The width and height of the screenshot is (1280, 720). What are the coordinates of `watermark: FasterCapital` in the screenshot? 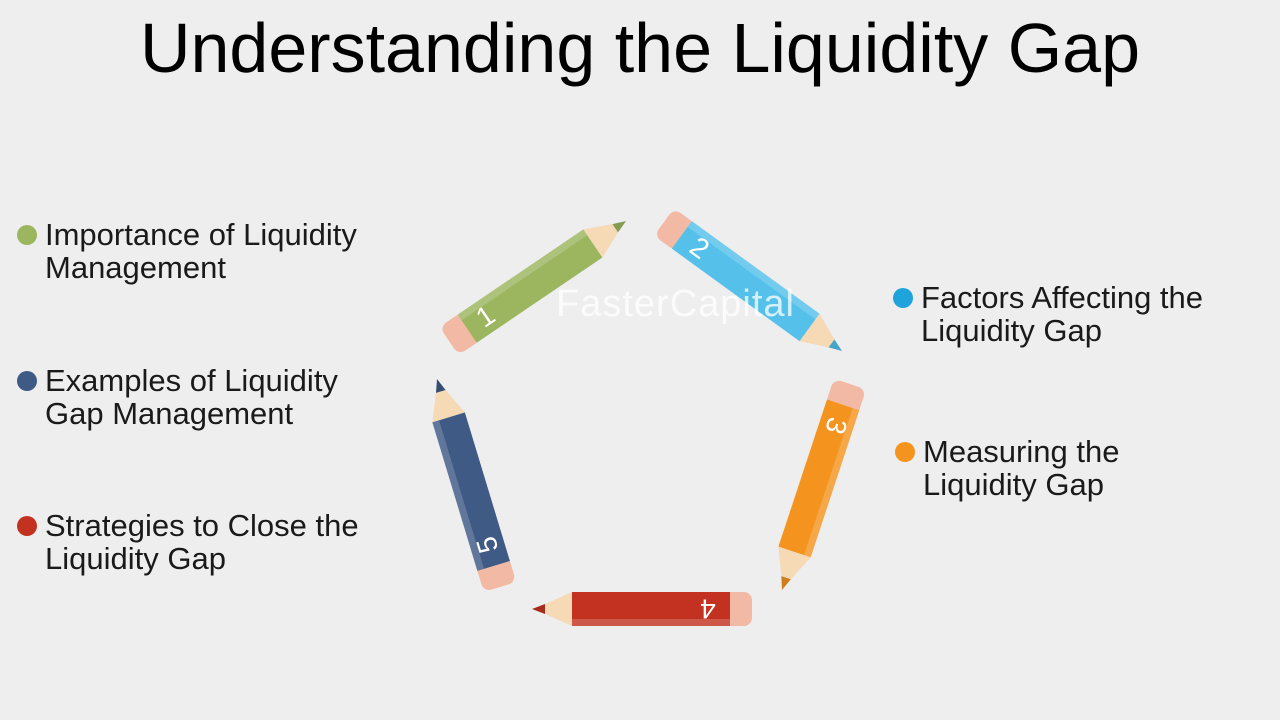 It's located at (675, 304).